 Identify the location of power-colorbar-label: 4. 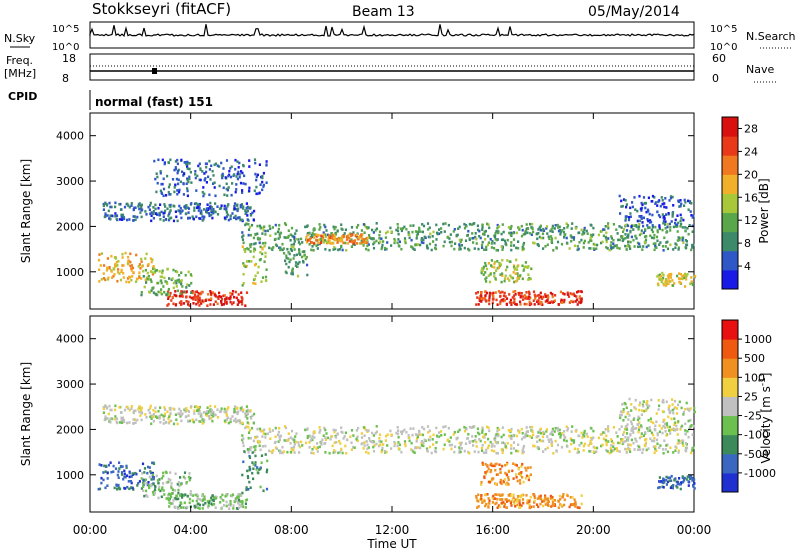
(747, 266).